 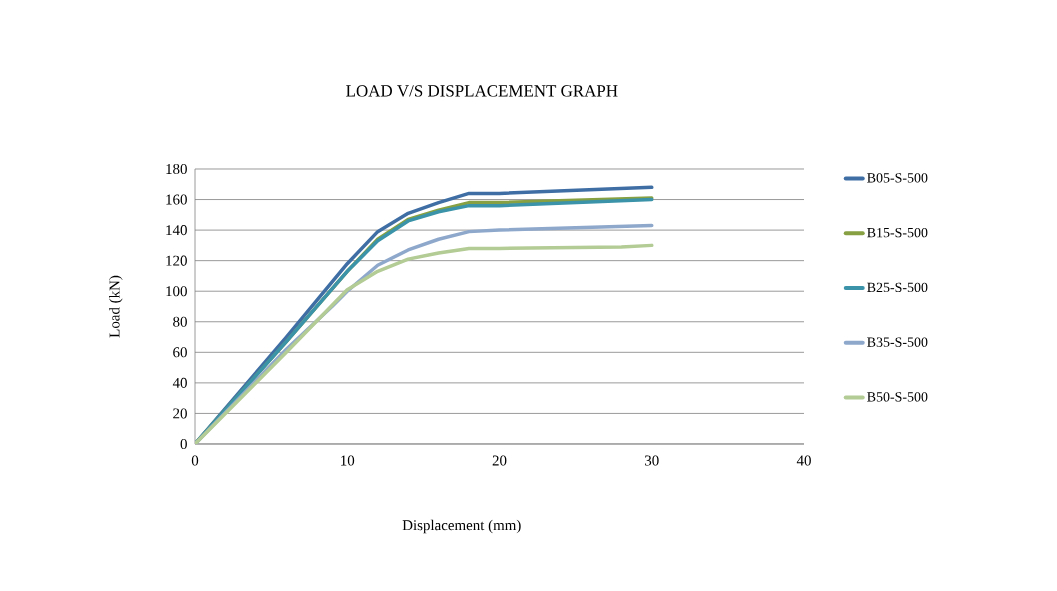 I want to click on x-tick-label: 10, so click(x=348, y=460).